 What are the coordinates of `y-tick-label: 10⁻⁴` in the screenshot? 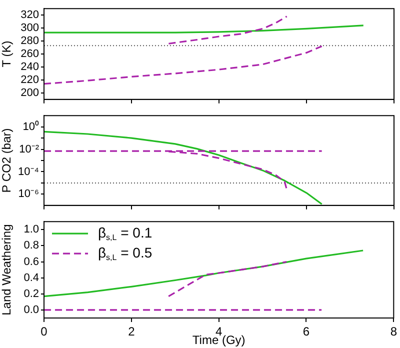 It's located at (29, 172).